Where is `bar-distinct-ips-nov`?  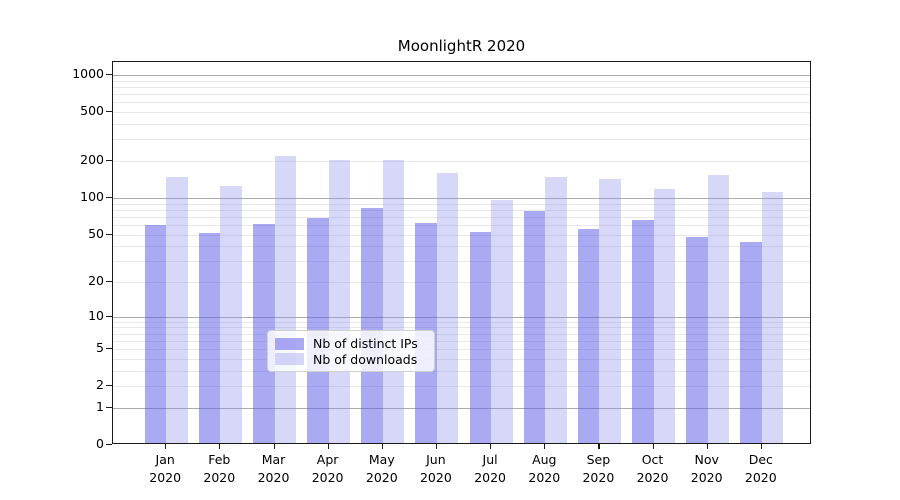
bar-distinct-ips-nov is located at coordinates (697, 339).